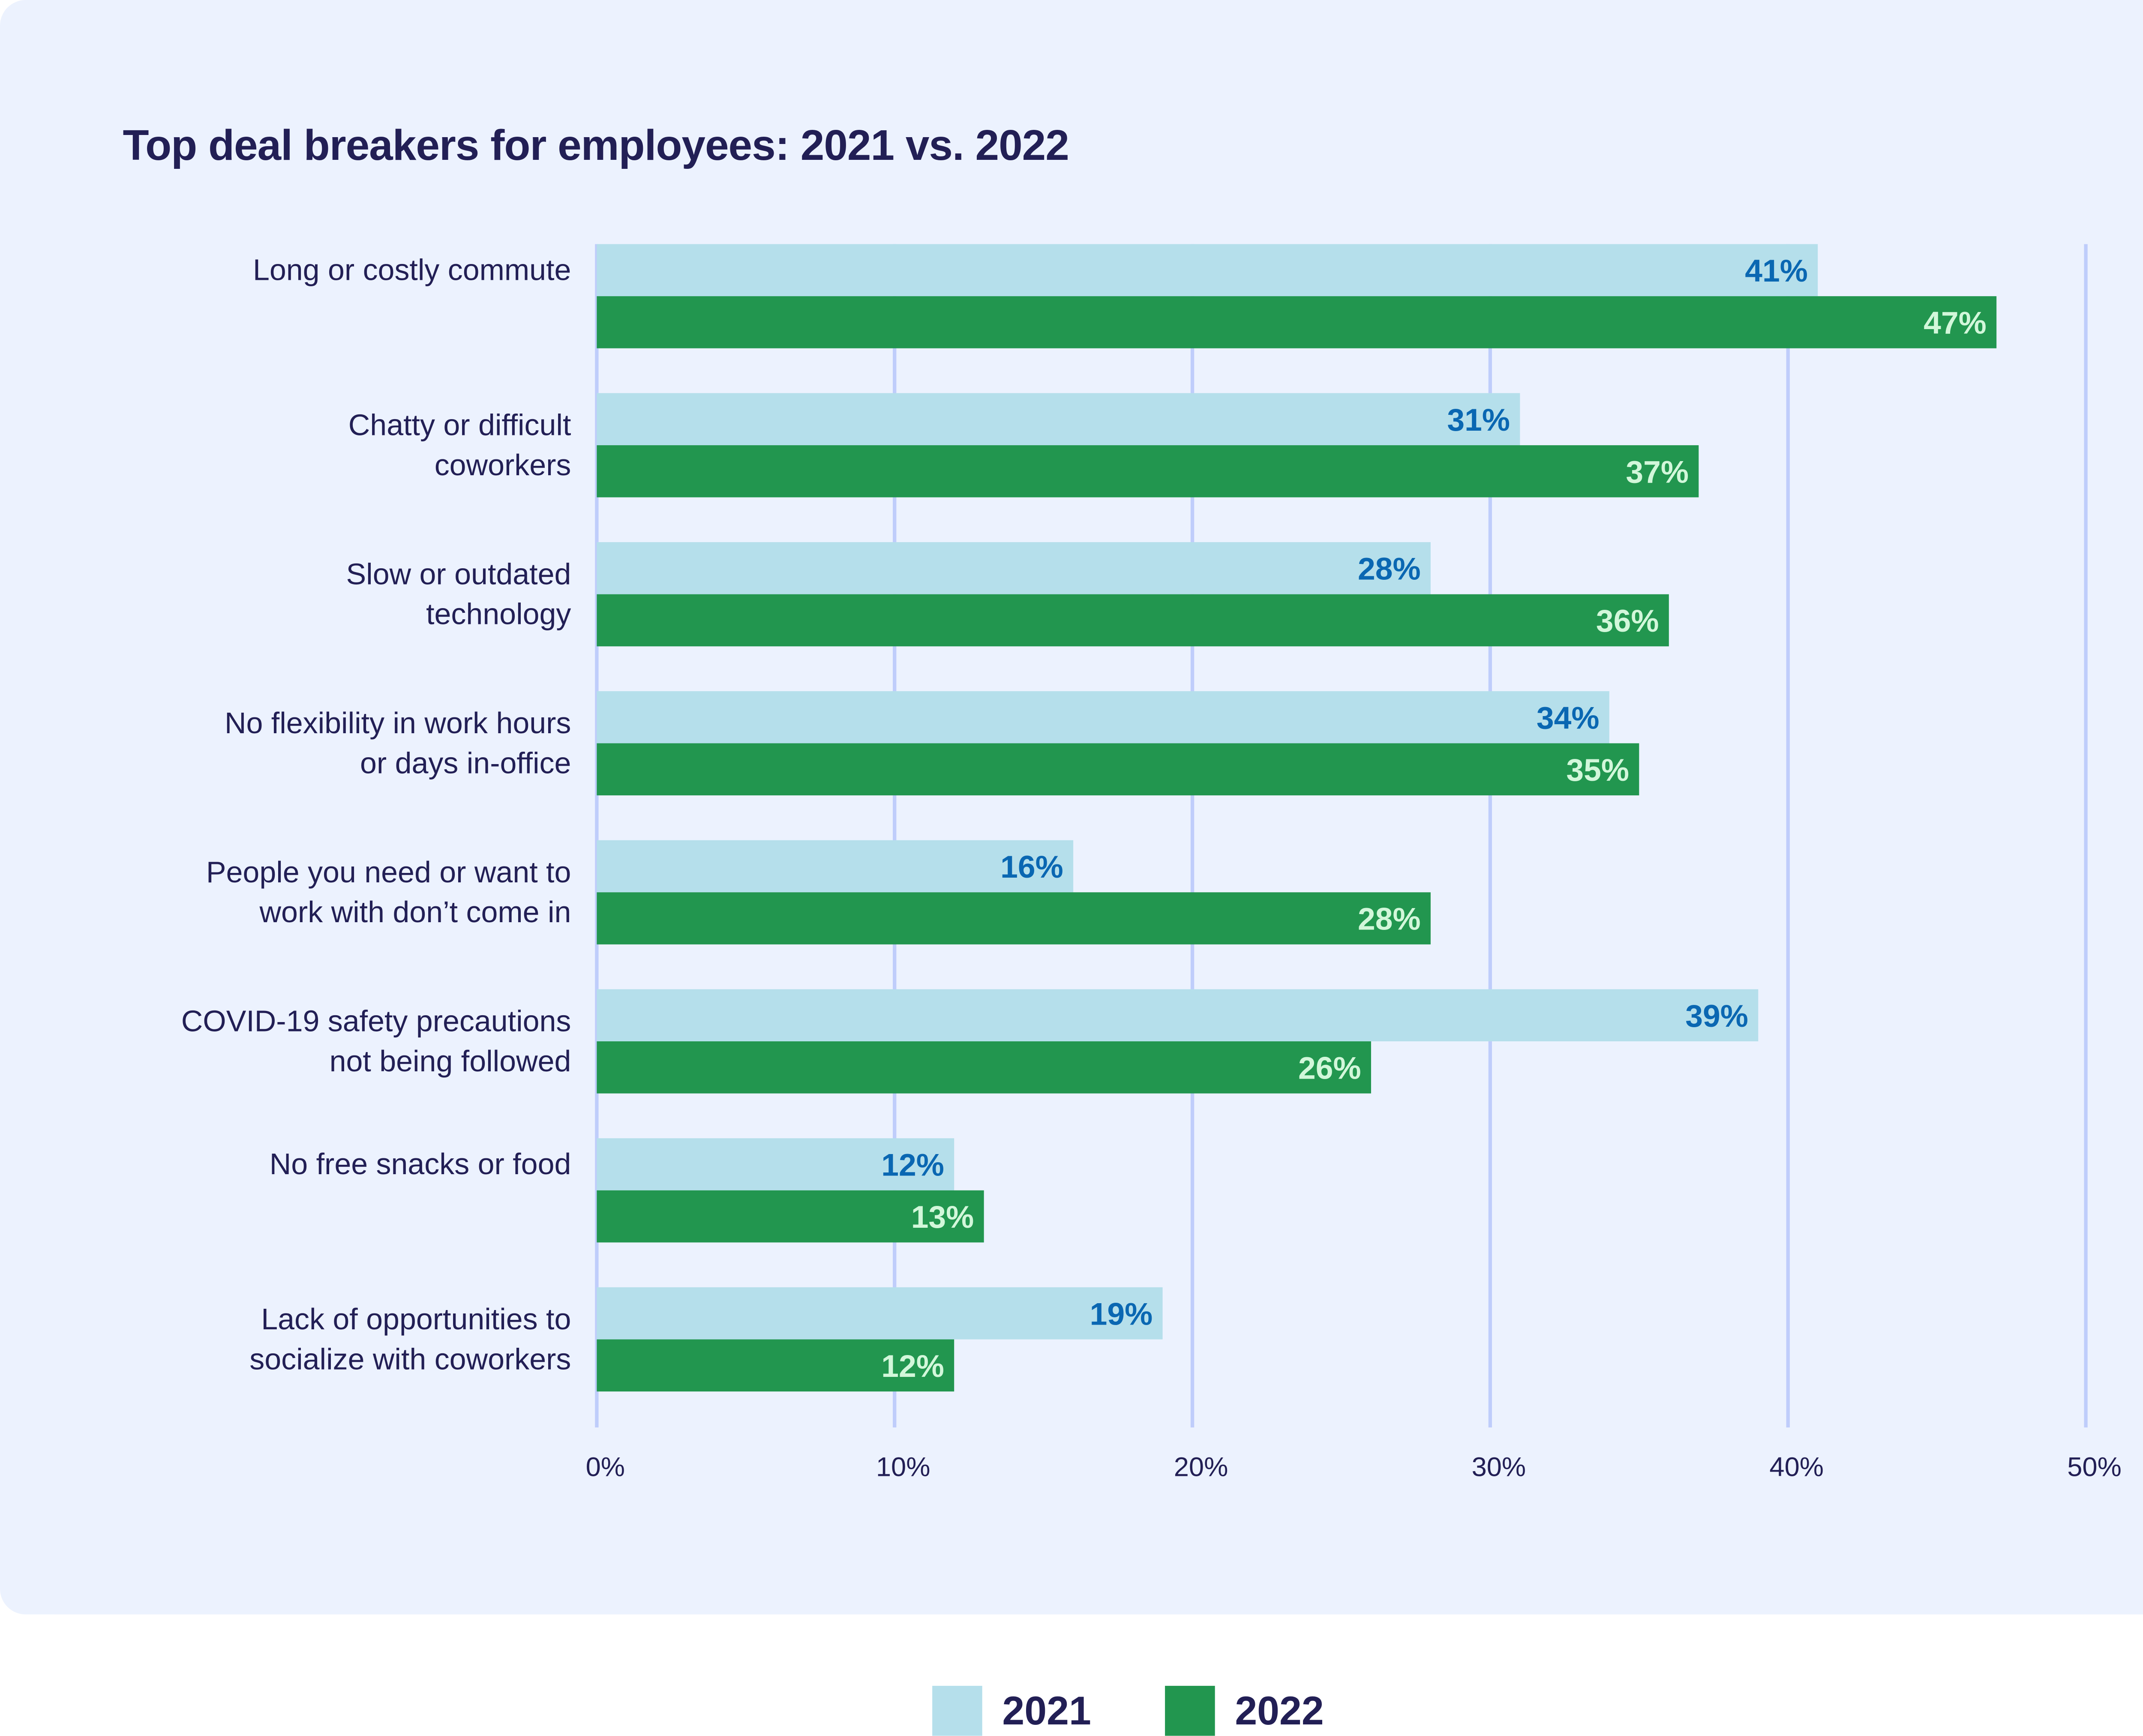 The width and height of the screenshot is (2143, 1736). I want to click on data-label-2021: 34%, so click(1568, 717).